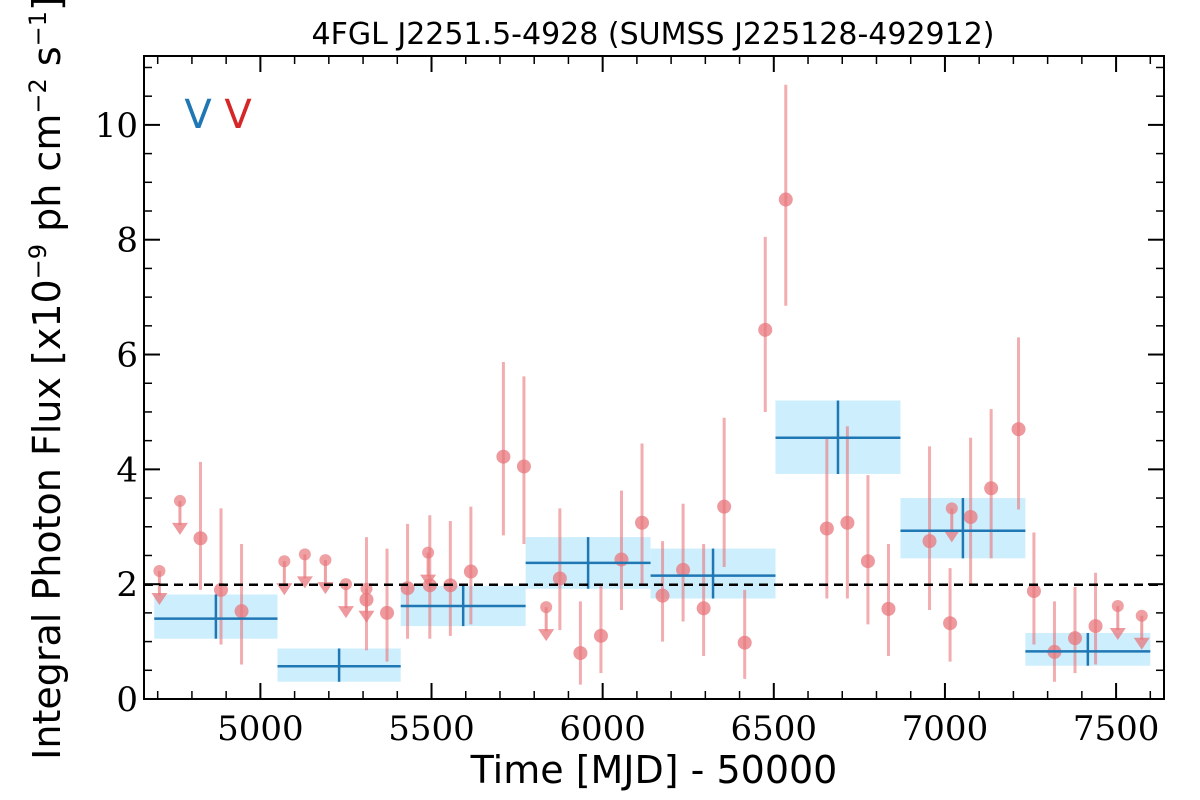  What do you see at coordinates (1116, 729) in the screenshot?
I see `x-tick-label: 7500` at bounding box center [1116, 729].